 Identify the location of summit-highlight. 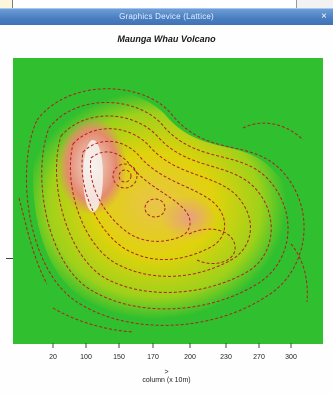
(93, 176).